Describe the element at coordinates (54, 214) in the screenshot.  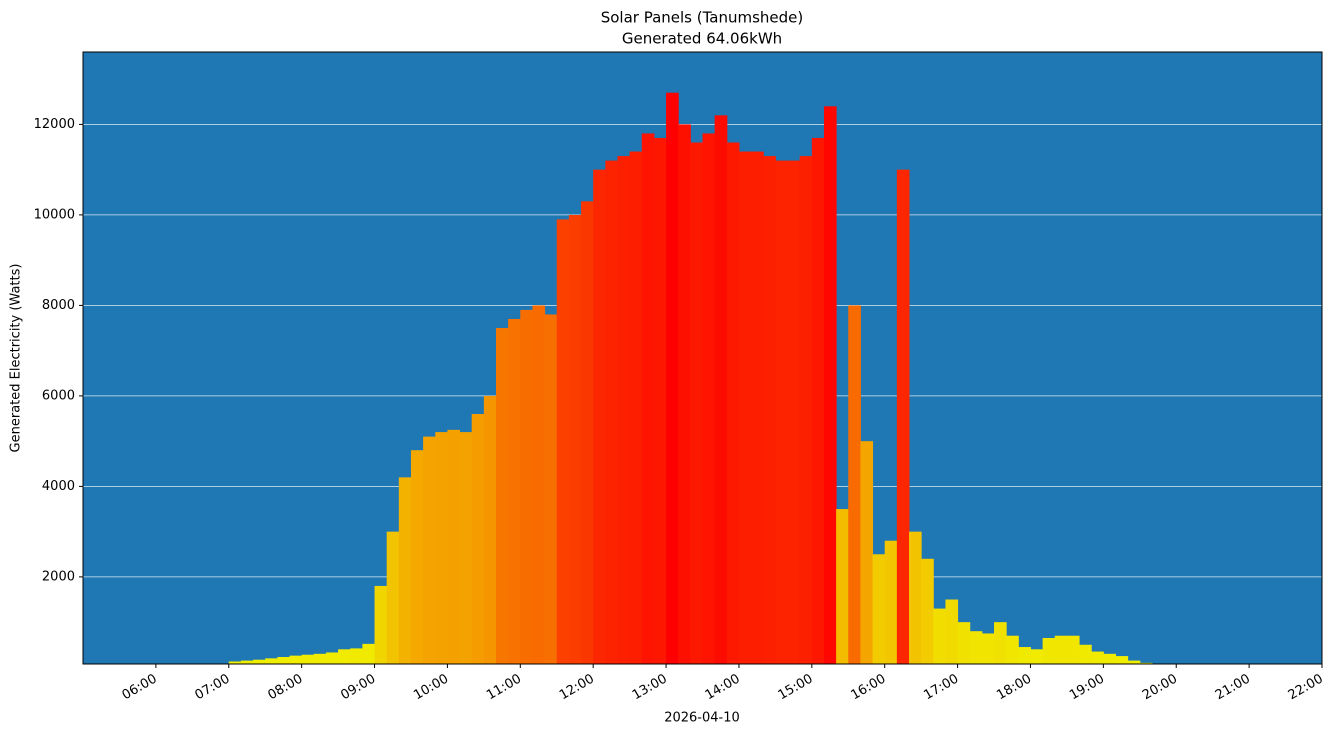
I see `y-tick-label: 10000` at that location.